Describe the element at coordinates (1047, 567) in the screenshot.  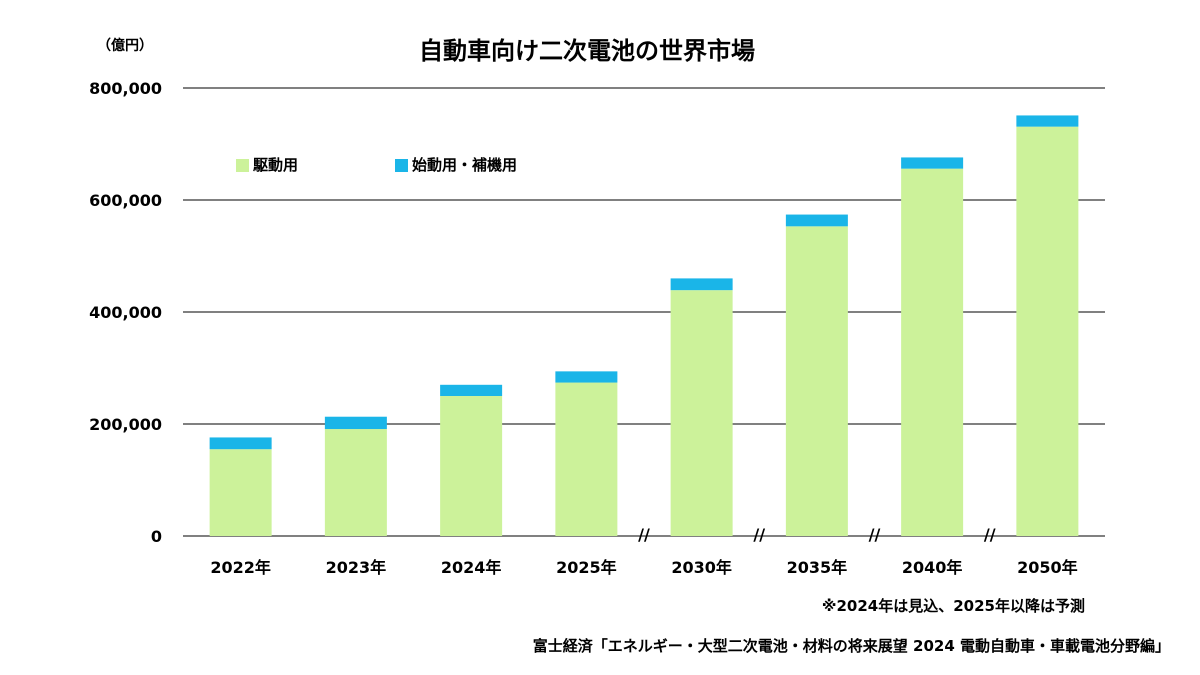
I see `x-tick-label: 2050年` at that location.